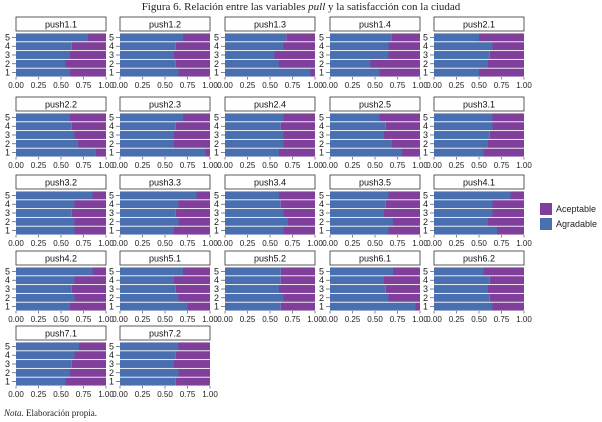  Describe the element at coordinates (165, 334) in the screenshot. I see `facet-title: push7.2` at that location.